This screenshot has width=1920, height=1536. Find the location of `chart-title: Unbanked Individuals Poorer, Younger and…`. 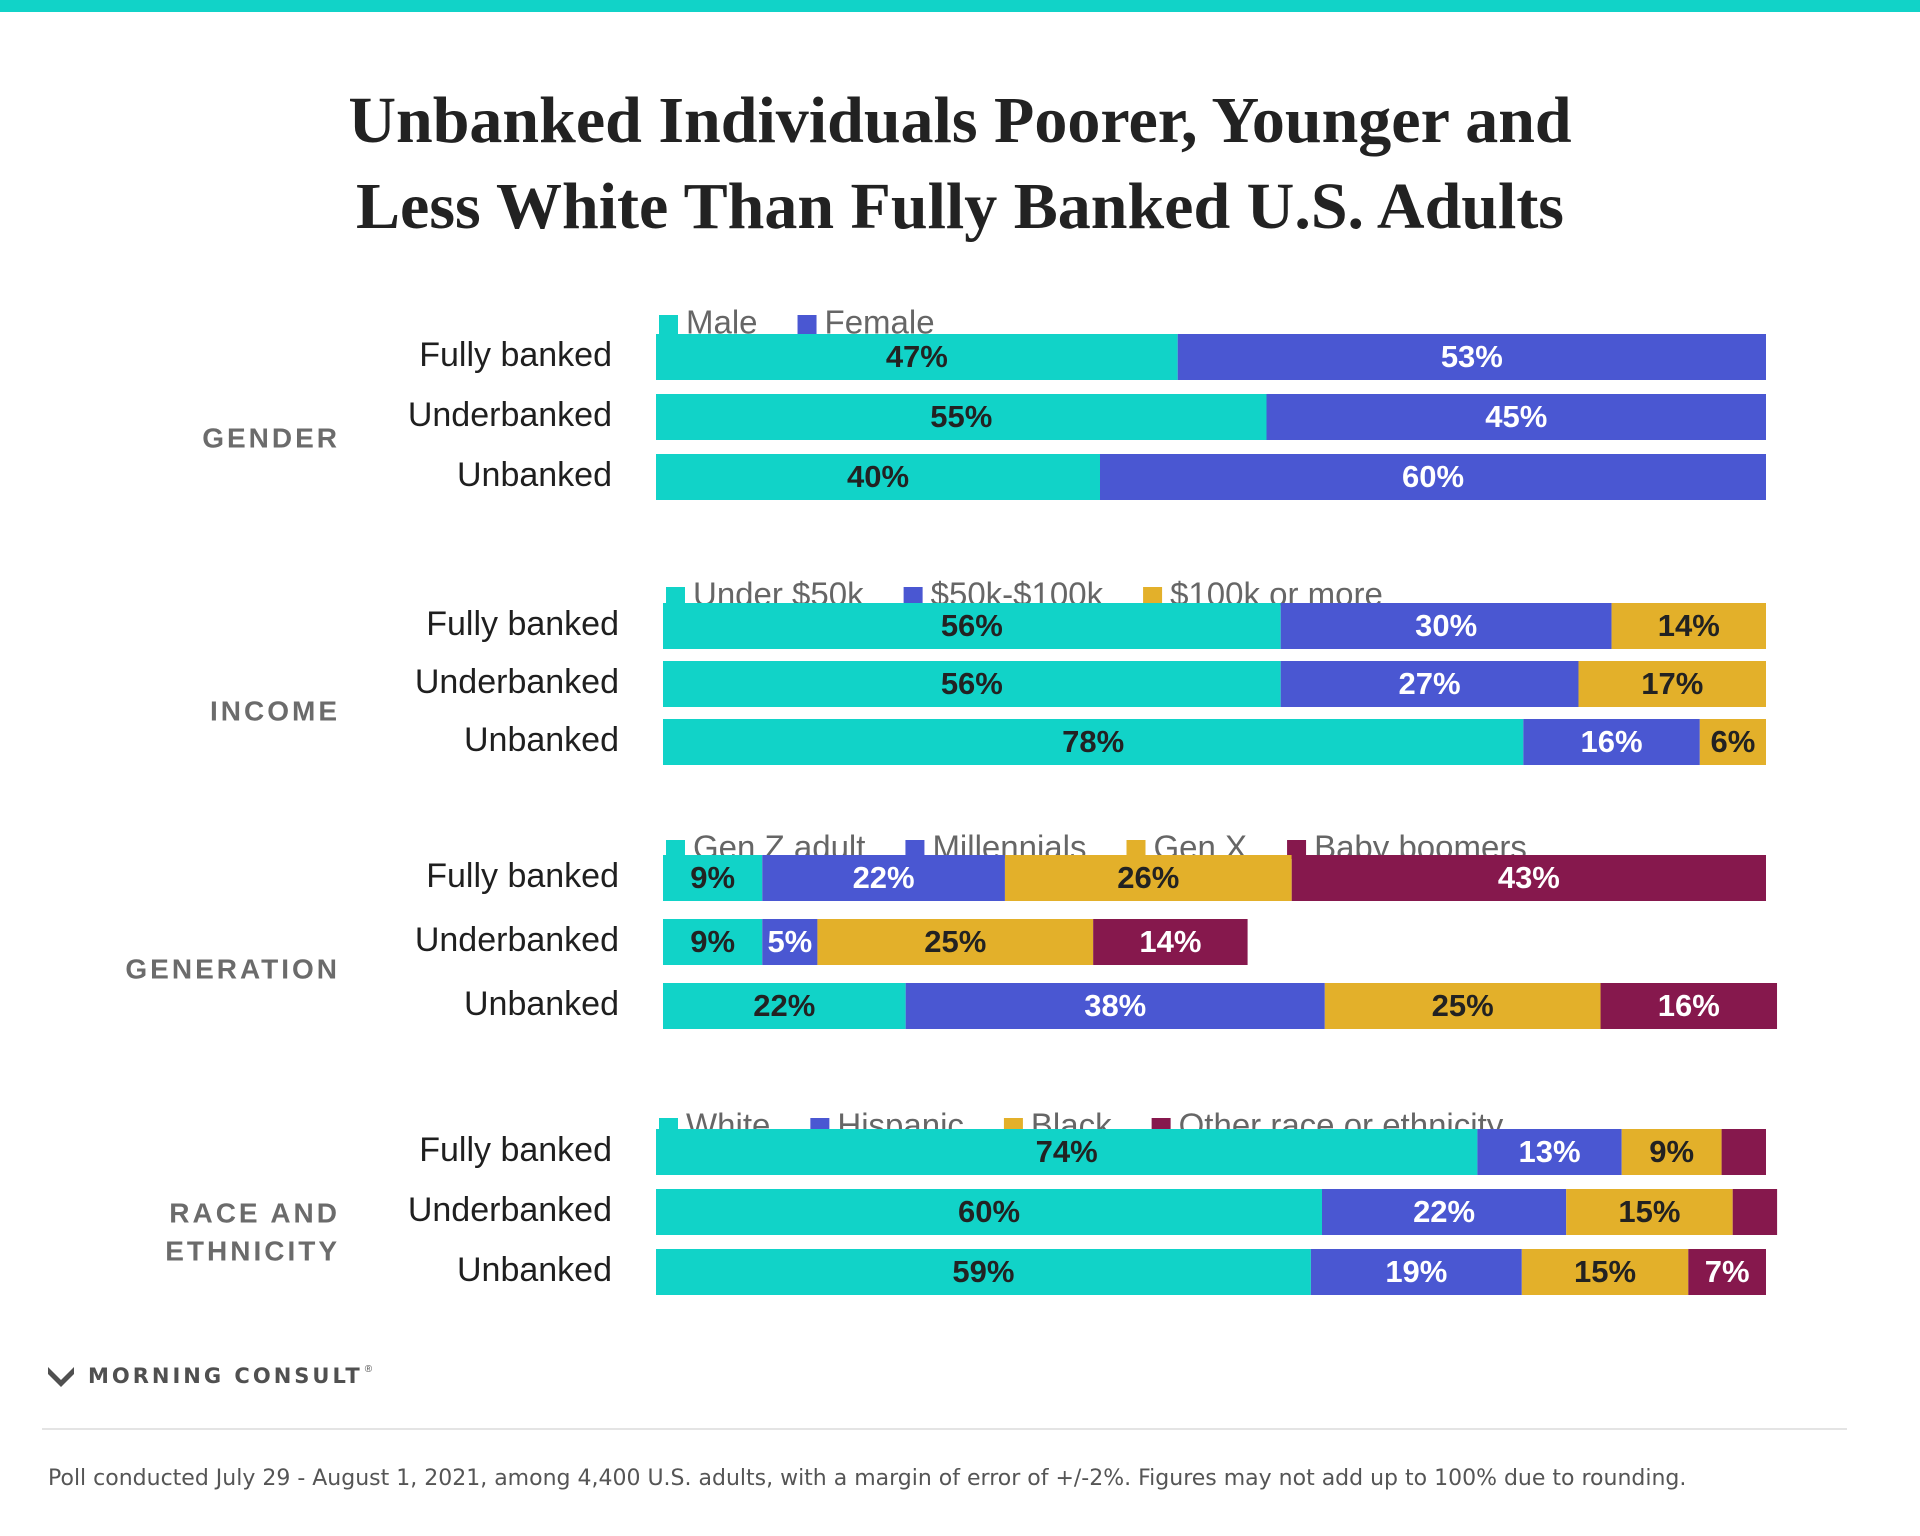

chart-title: Unbanked Individuals Poorer, Younger and… is located at coordinates (960, 164).